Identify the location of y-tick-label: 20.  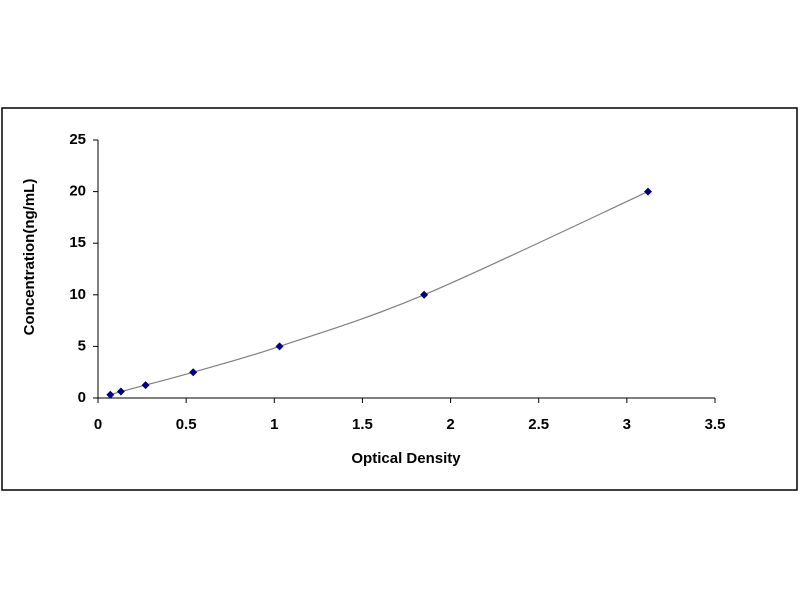
(77, 191).